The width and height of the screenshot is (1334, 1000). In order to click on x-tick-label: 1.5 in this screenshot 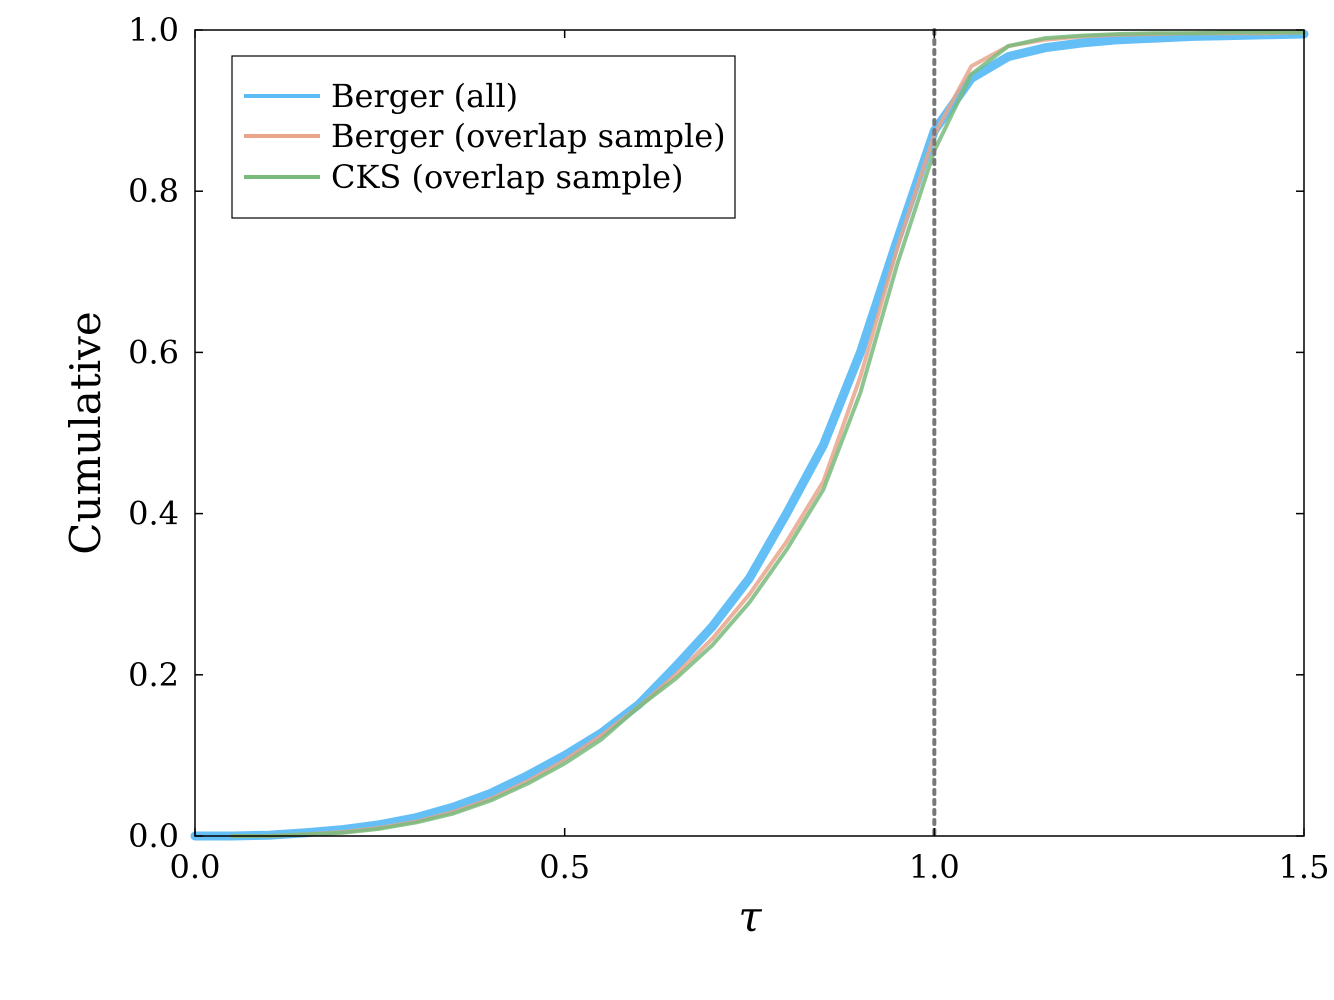, I will do `click(1304, 867)`.